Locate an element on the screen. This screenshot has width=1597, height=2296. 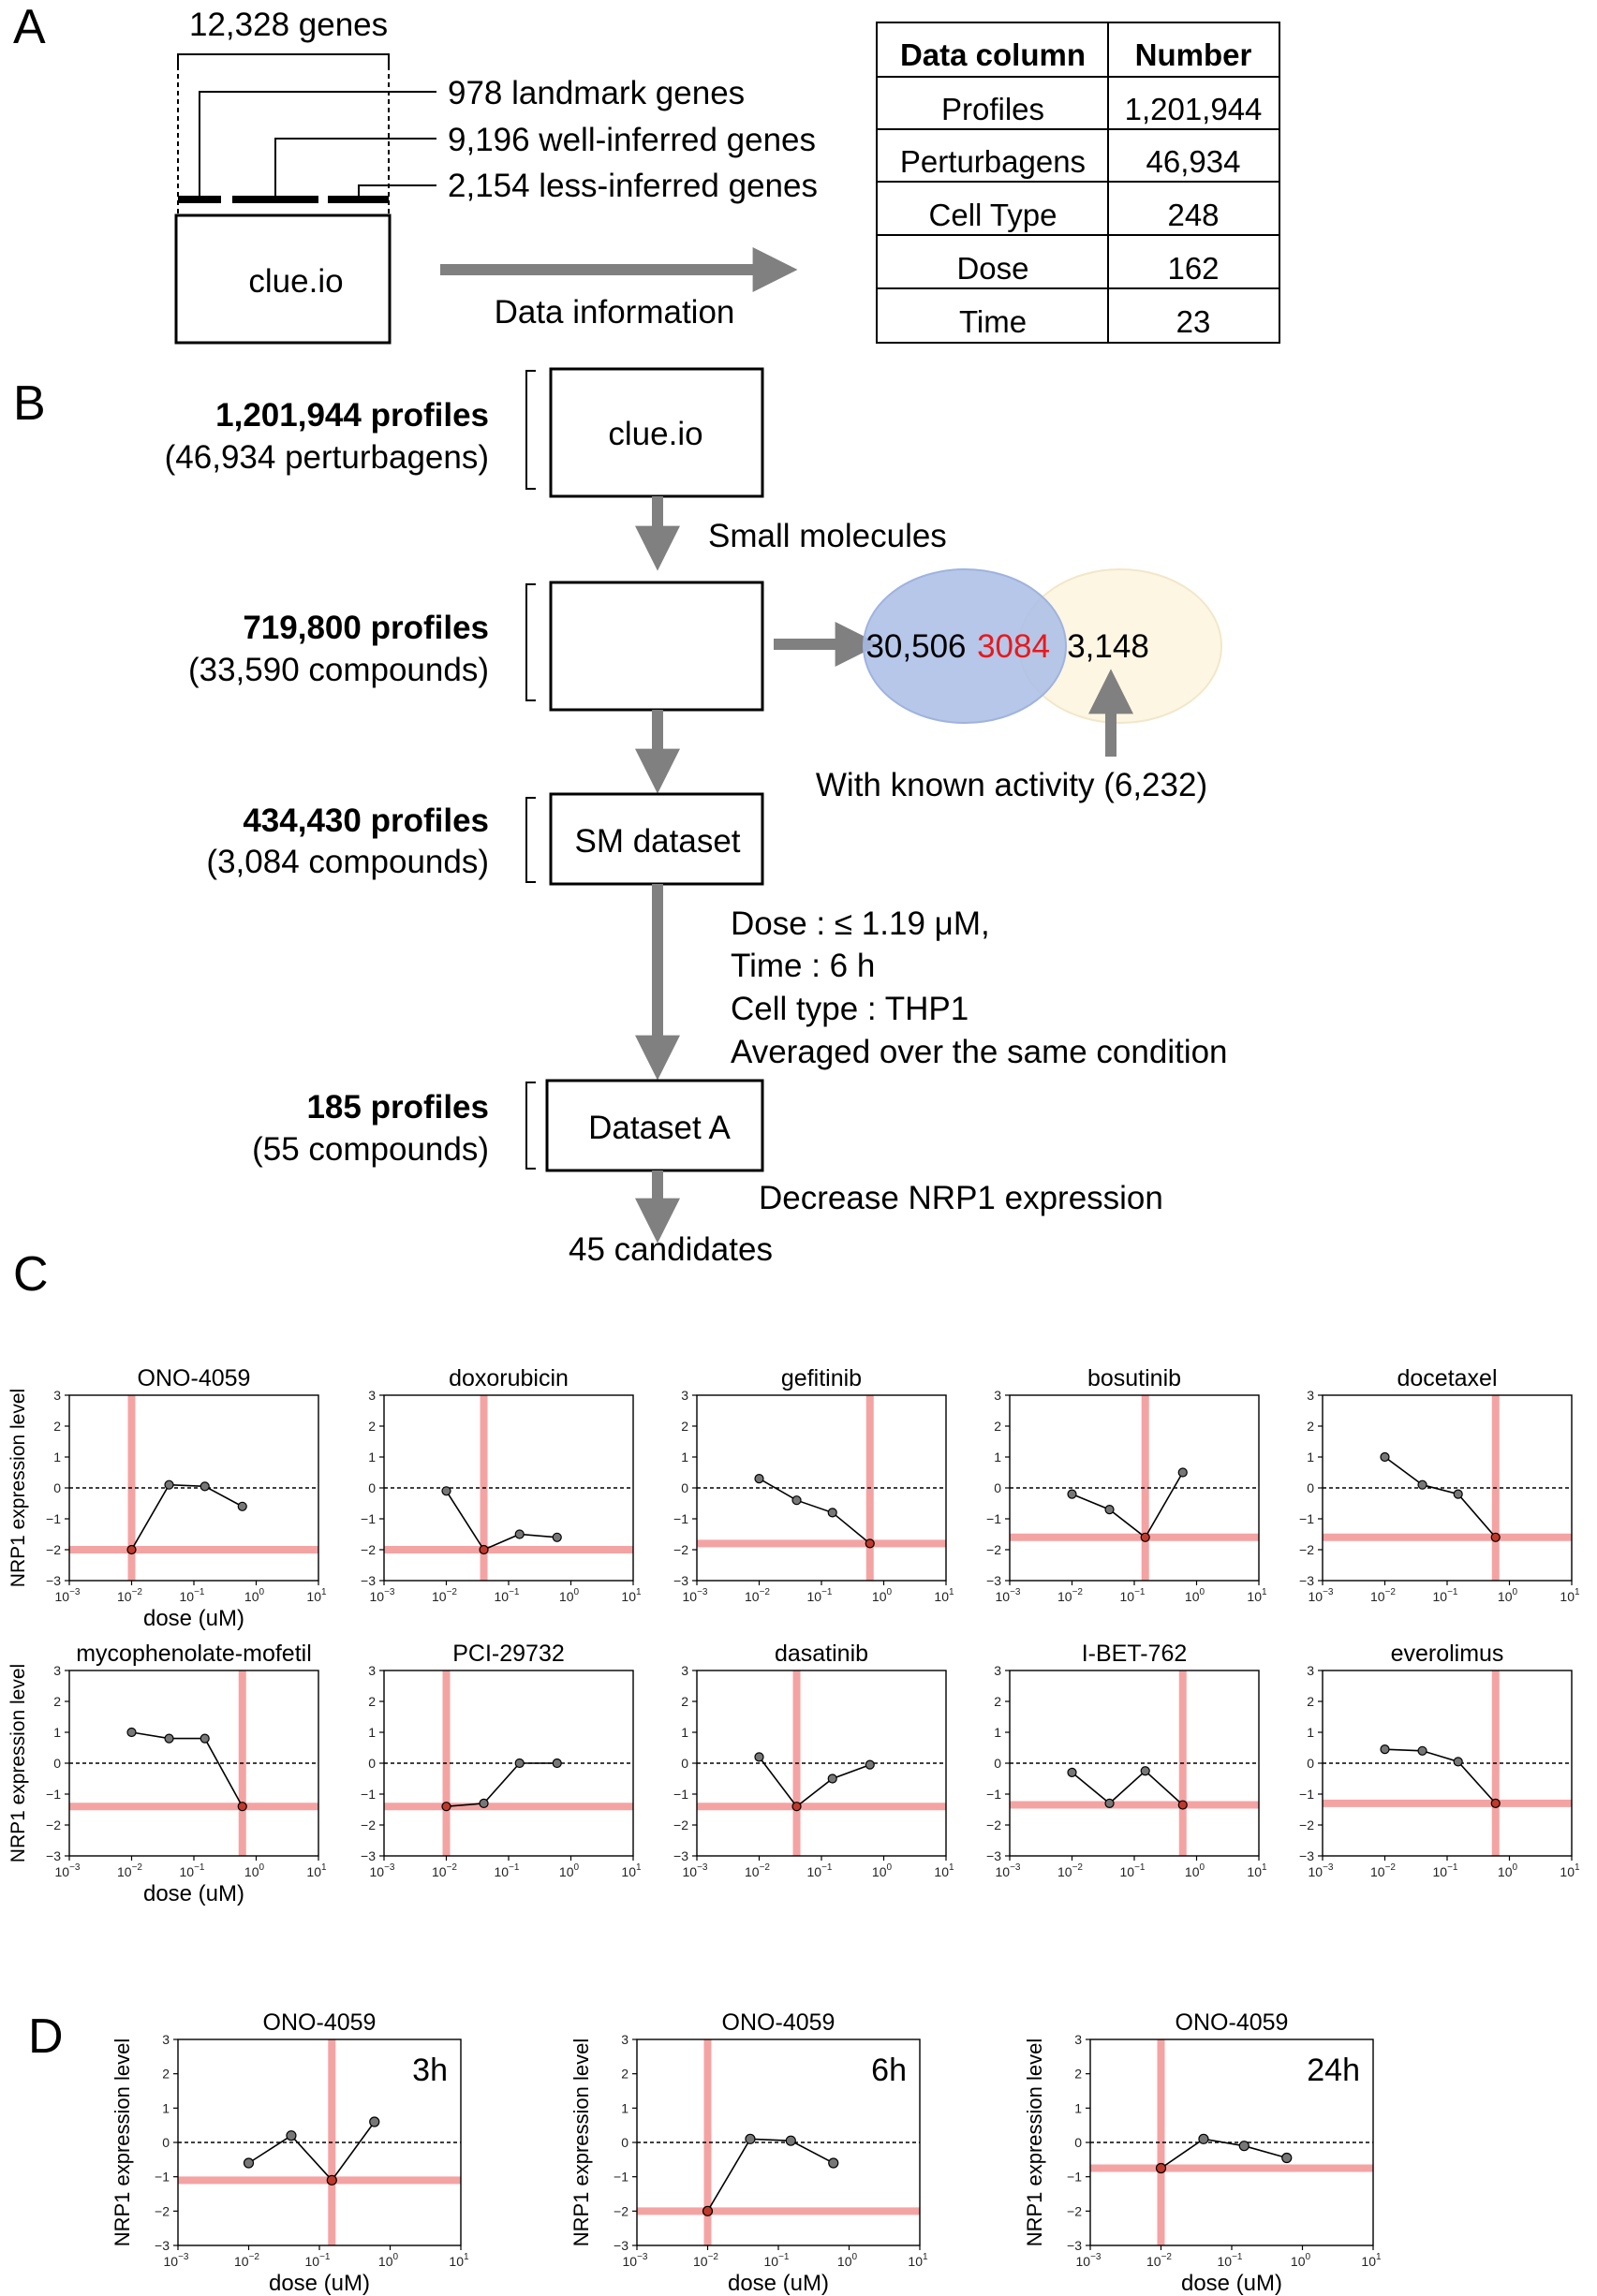
table-cell: Profiles is located at coordinates (992, 109).